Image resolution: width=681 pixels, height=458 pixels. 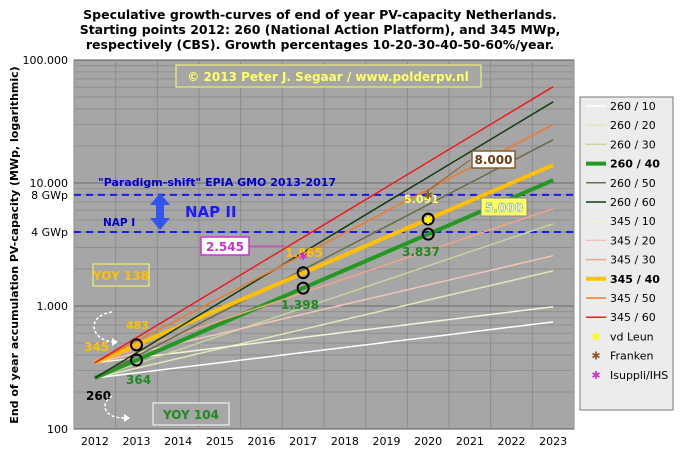 What do you see at coordinates (635, 279) in the screenshot?
I see `legend-entry: 345 / 40` at bounding box center [635, 279].